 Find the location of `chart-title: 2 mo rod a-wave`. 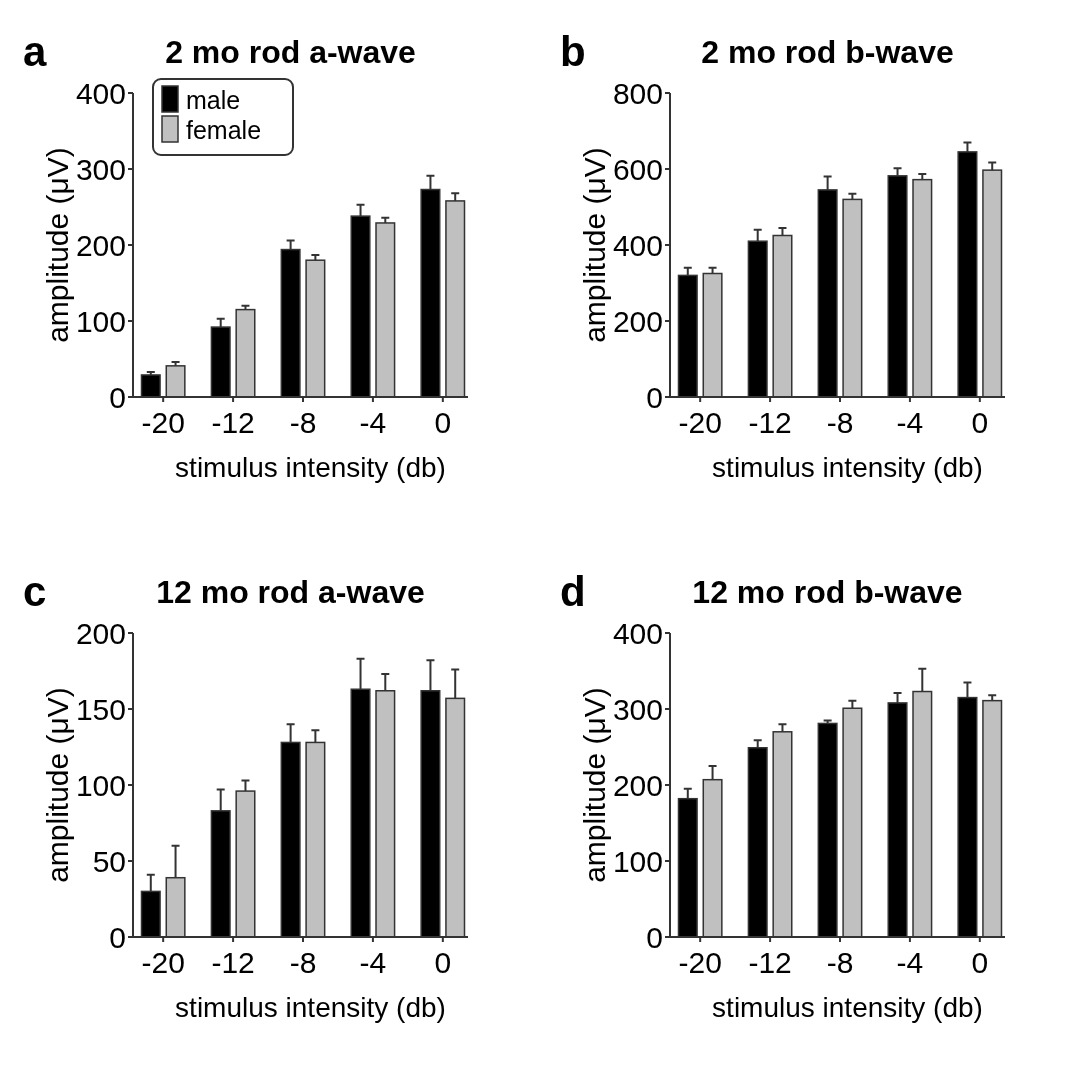

chart-title: 2 mo rod a-wave is located at coordinates (290, 52).